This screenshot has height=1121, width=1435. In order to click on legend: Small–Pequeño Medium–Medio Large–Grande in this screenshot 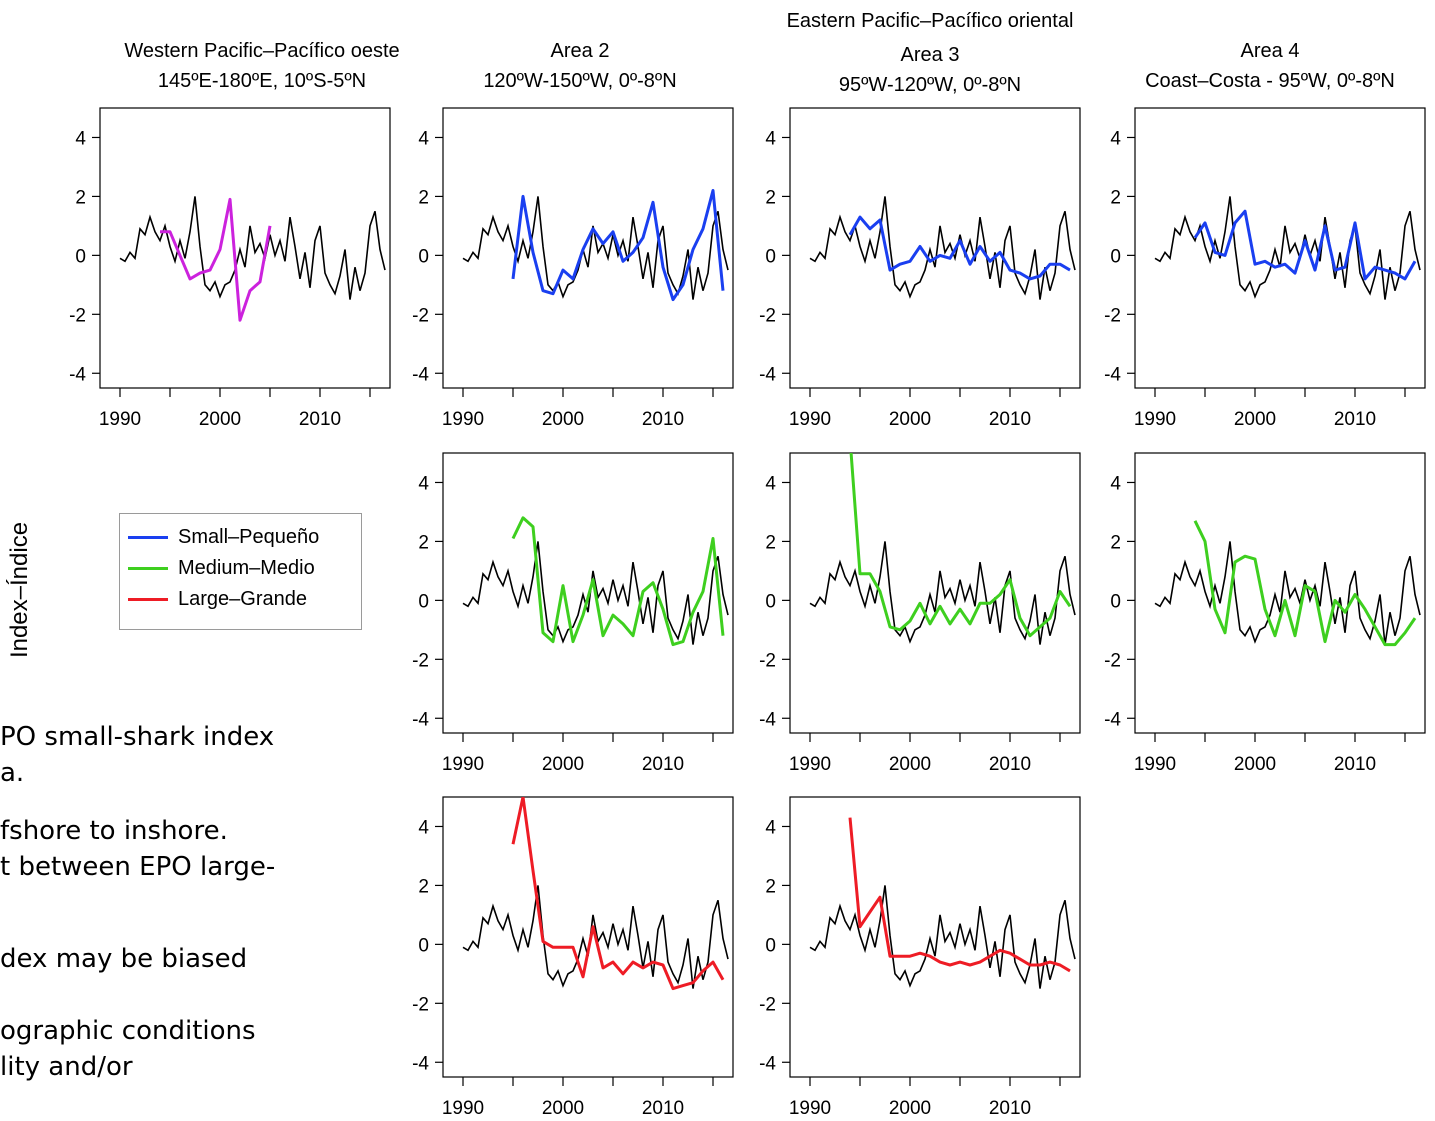, I will do `click(240, 571)`.